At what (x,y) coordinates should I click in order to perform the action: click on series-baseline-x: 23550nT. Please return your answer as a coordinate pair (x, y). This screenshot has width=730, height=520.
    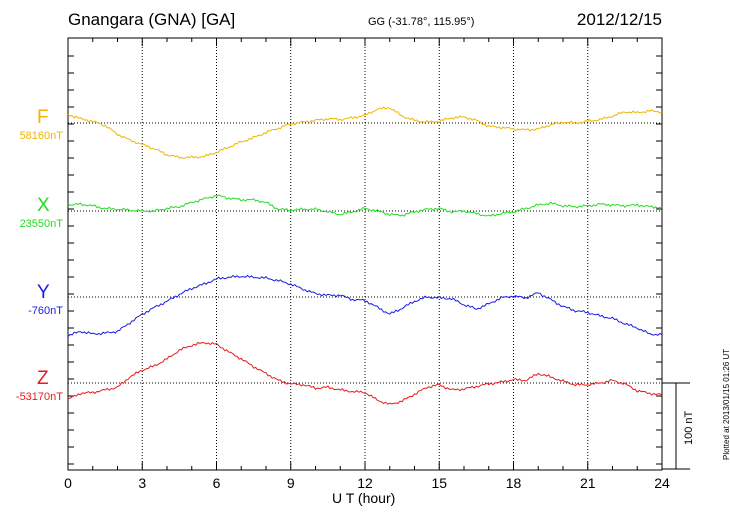
    Looking at the image, I should click on (41, 224).